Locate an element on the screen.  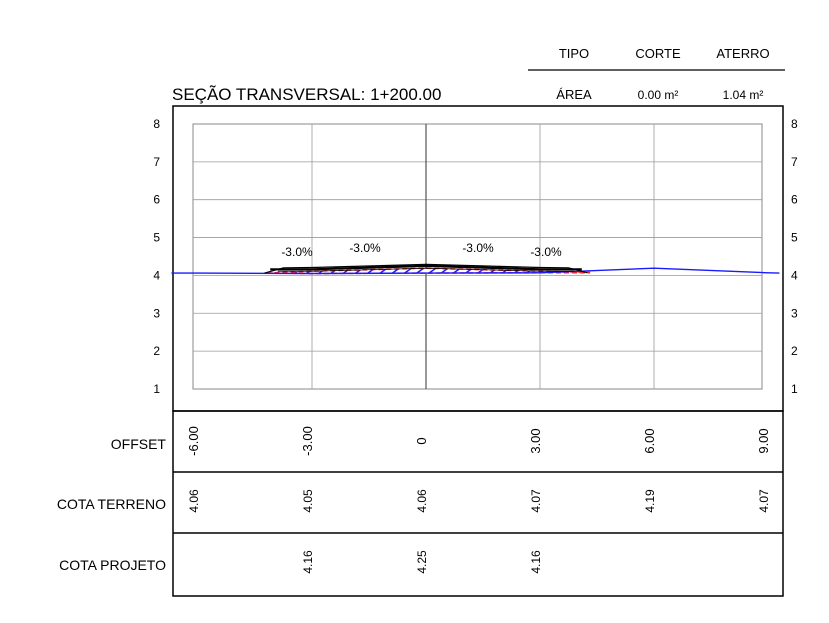
y-tick-label-right: 5 is located at coordinates (794, 238).